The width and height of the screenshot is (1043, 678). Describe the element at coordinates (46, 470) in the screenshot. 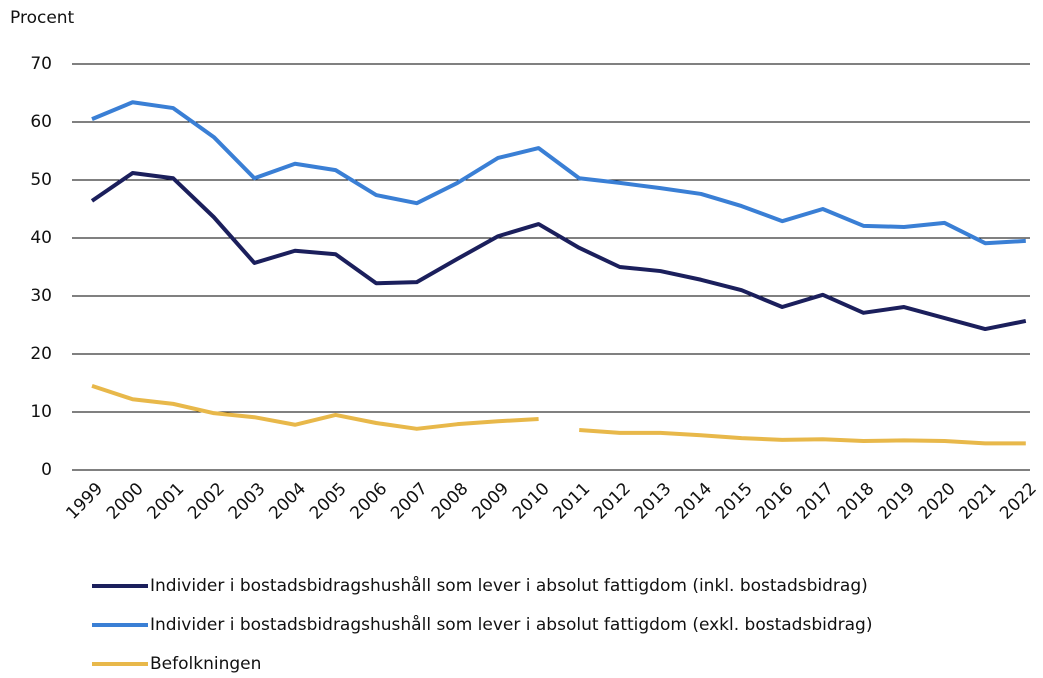

I see `y-tick-label: 0` at that location.